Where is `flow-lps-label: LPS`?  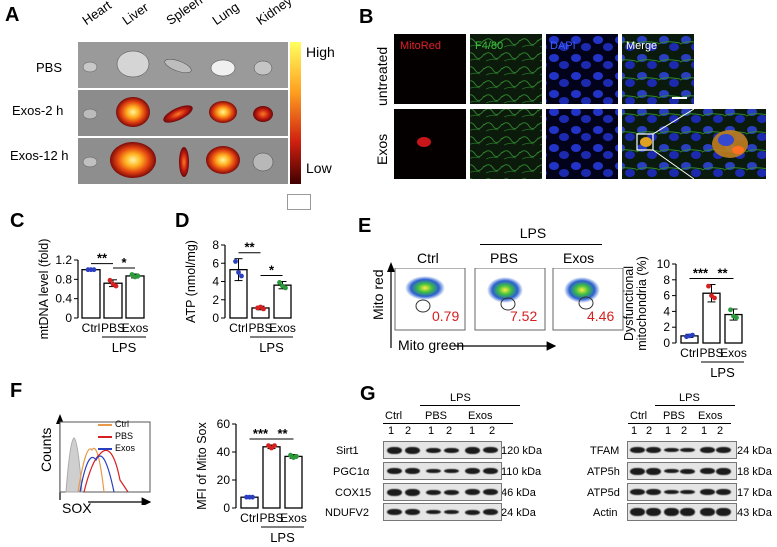
flow-lps-label: LPS is located at coordinates (533, 233).